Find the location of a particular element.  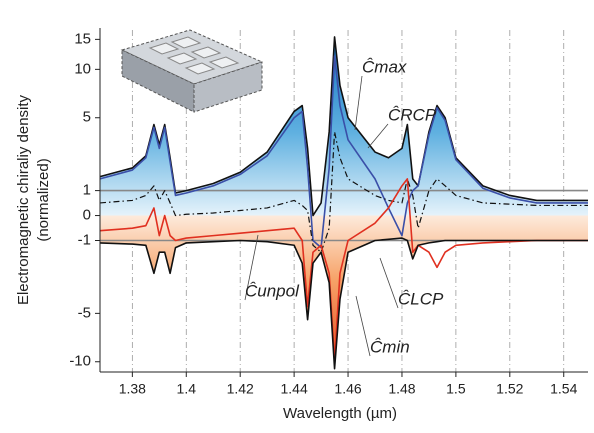

legend-label: Ĉunpol is located at coordinates (272, 290).